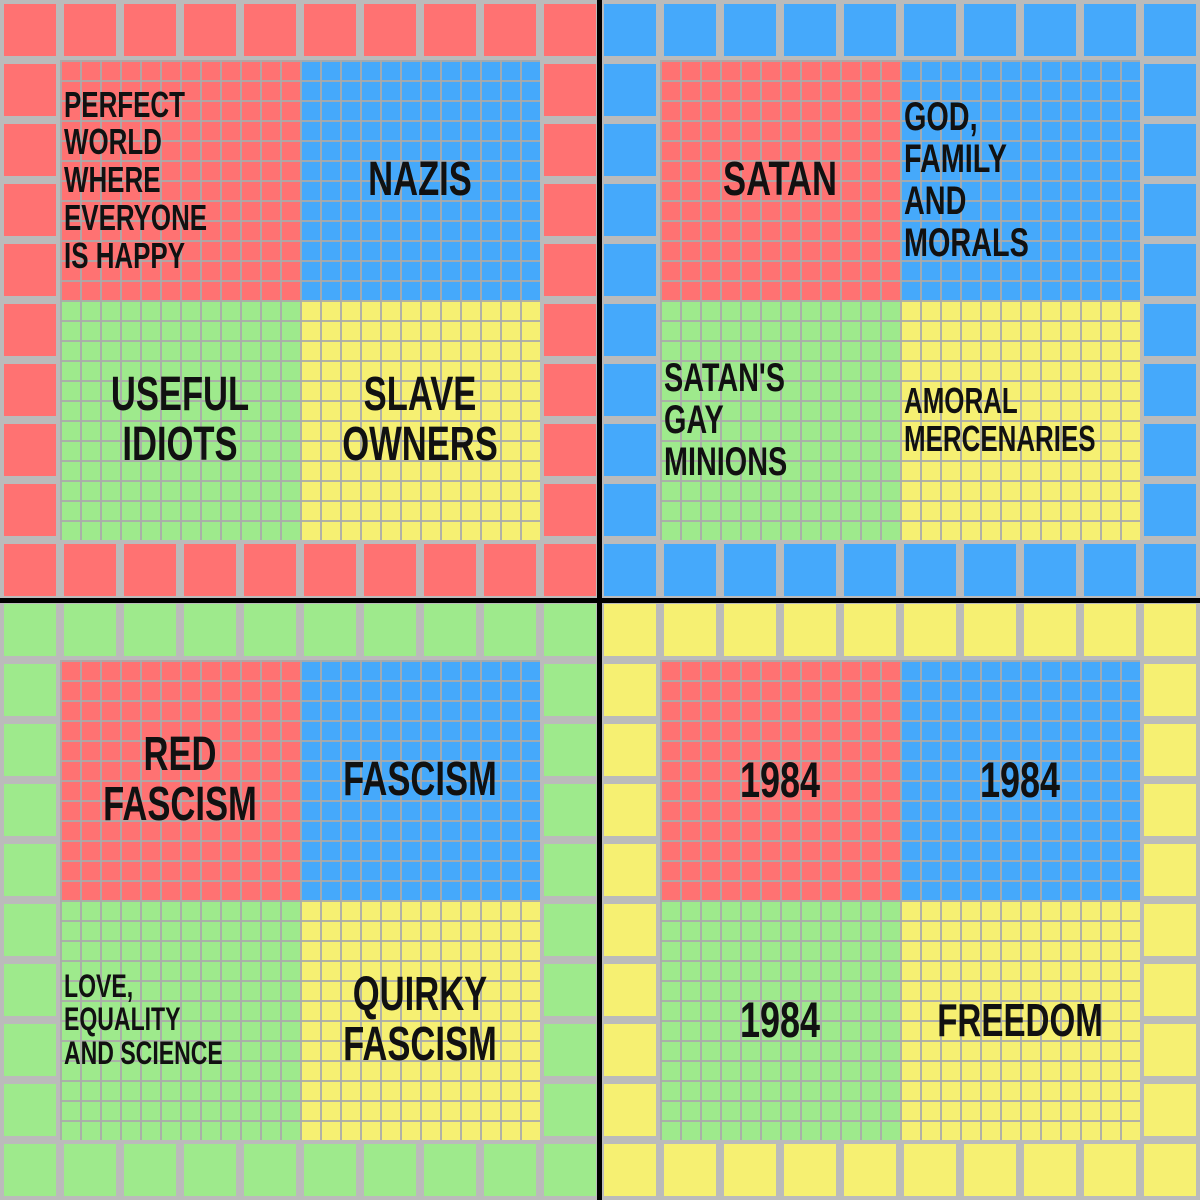 The height and width of the screenshot is (1200, 1200). What do you see at coordinates (180, 180) in the screenshot?
I see `quadrant-cell: PERFECT WORLD WHERE EVERYONE IS HAPPY` at bounding box center [180, 180].